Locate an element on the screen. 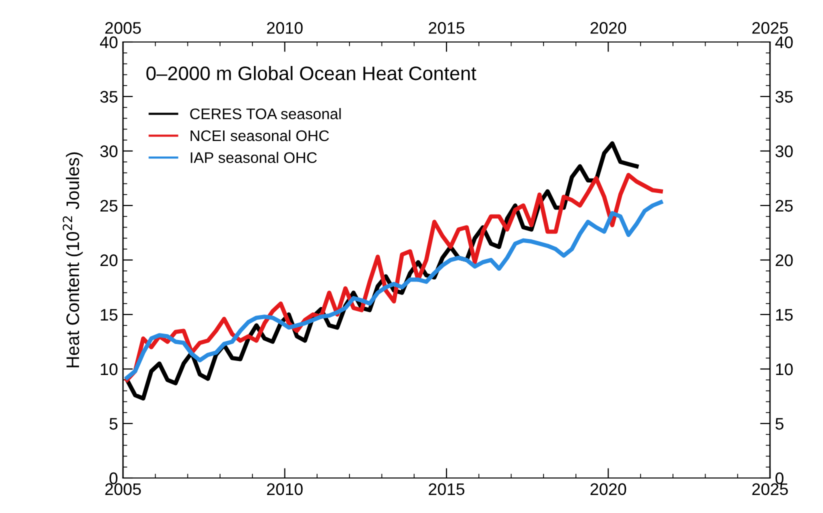 The image size is (823, 513). x2-tick-label: 2015 is located at coordinates (446, 28).